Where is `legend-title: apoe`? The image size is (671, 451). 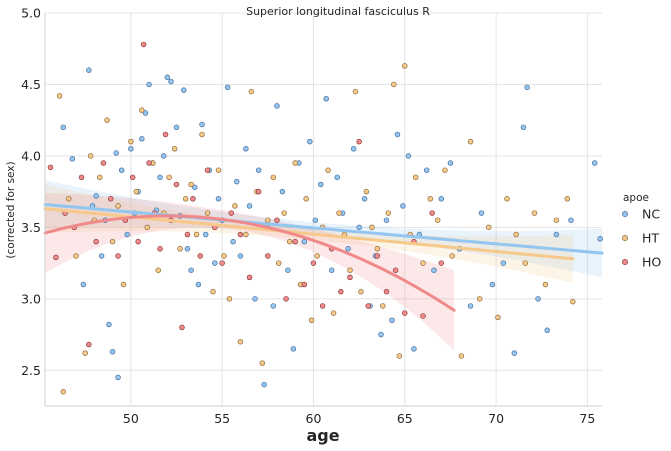 legend-title: apoe is located at coordinates (636, 198).